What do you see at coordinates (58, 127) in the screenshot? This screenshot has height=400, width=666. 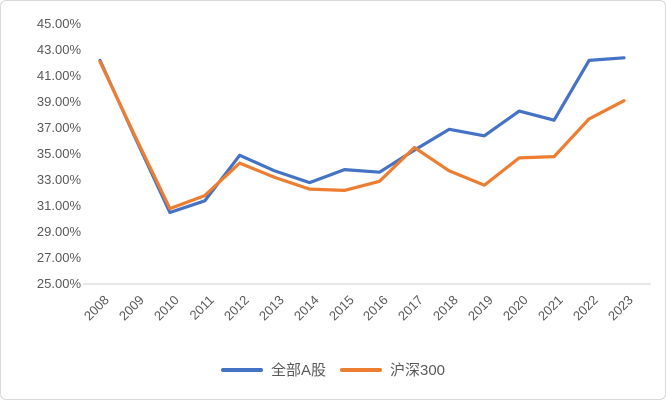 I see `y-axis-tick-label: 37.00%` at bounding box center [58, 127].